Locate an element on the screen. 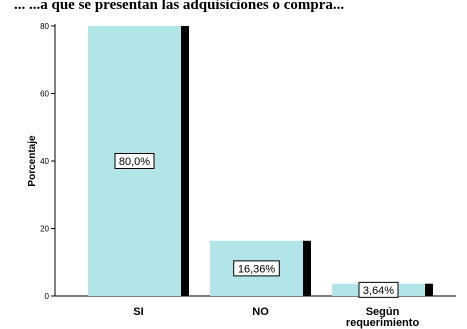  y-tick-label: 40 is located at coordinates (44, 161).